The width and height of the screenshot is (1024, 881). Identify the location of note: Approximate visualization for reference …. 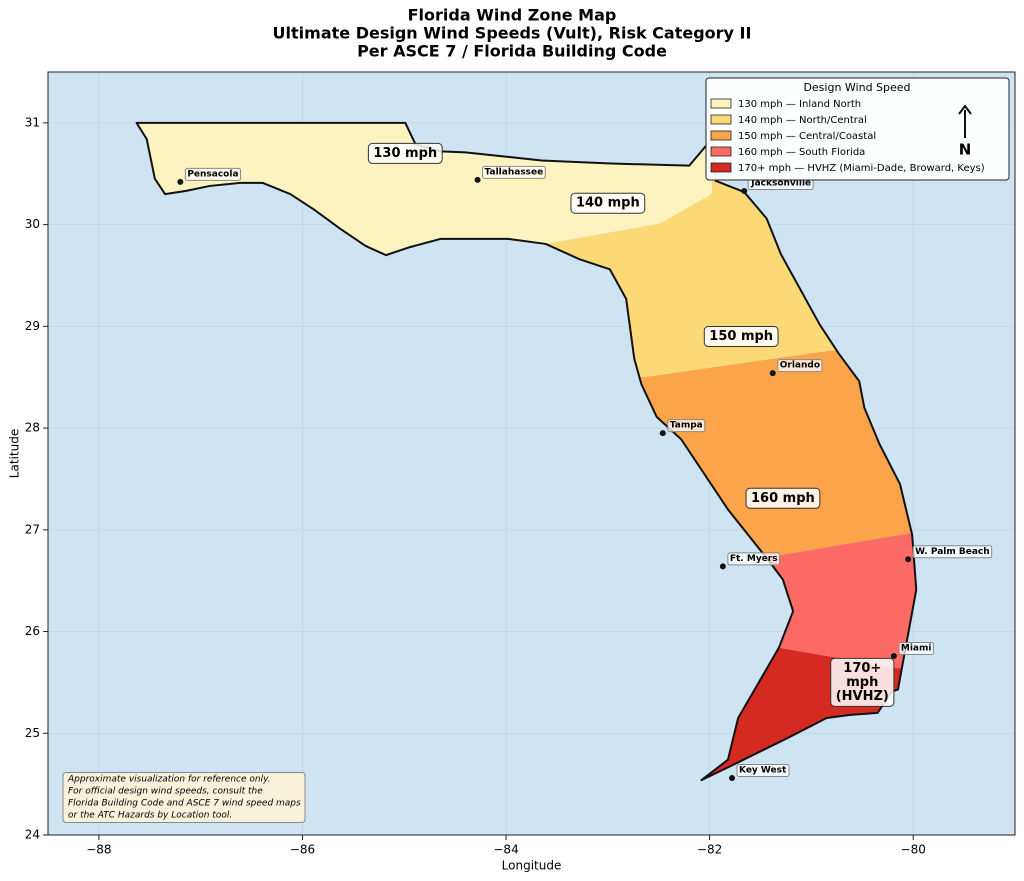
(184, 797).